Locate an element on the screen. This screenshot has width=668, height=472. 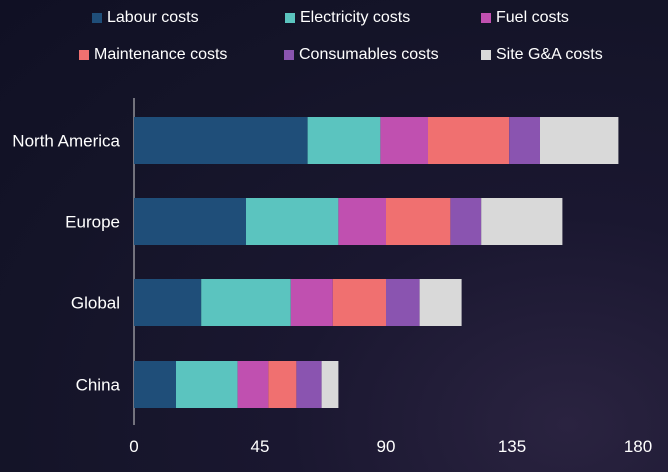
x-tick-label: 135 is located at coordinates (512, 446).